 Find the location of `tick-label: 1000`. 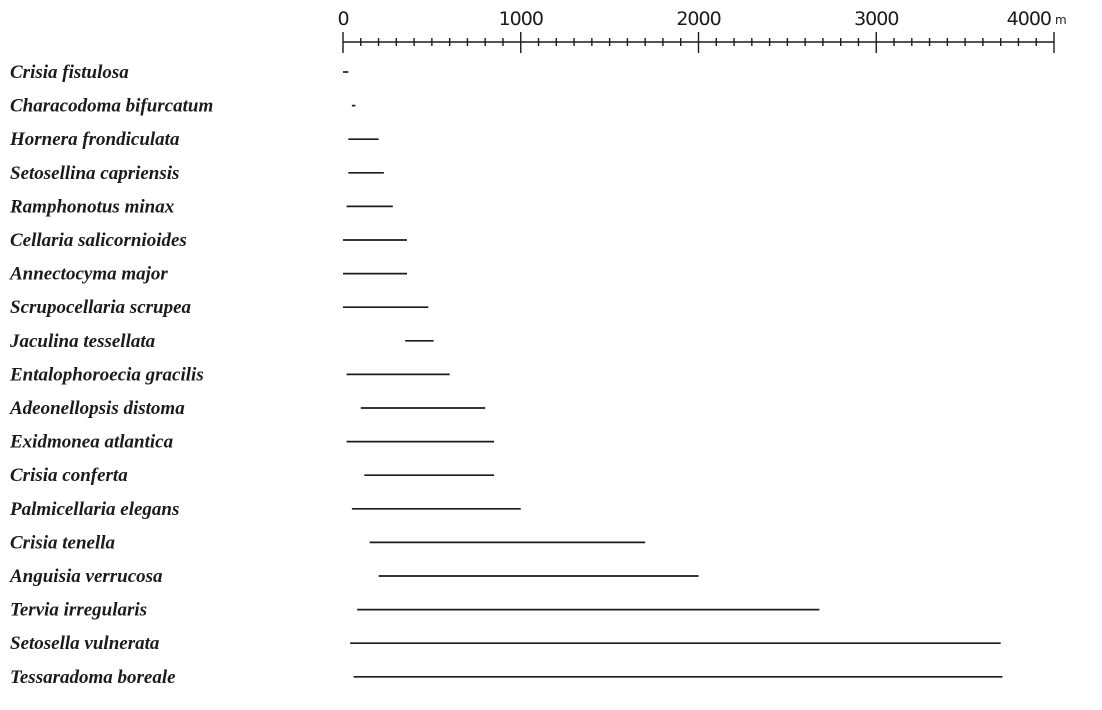

tick-label: 1000 is located at coordinates (521, 19).